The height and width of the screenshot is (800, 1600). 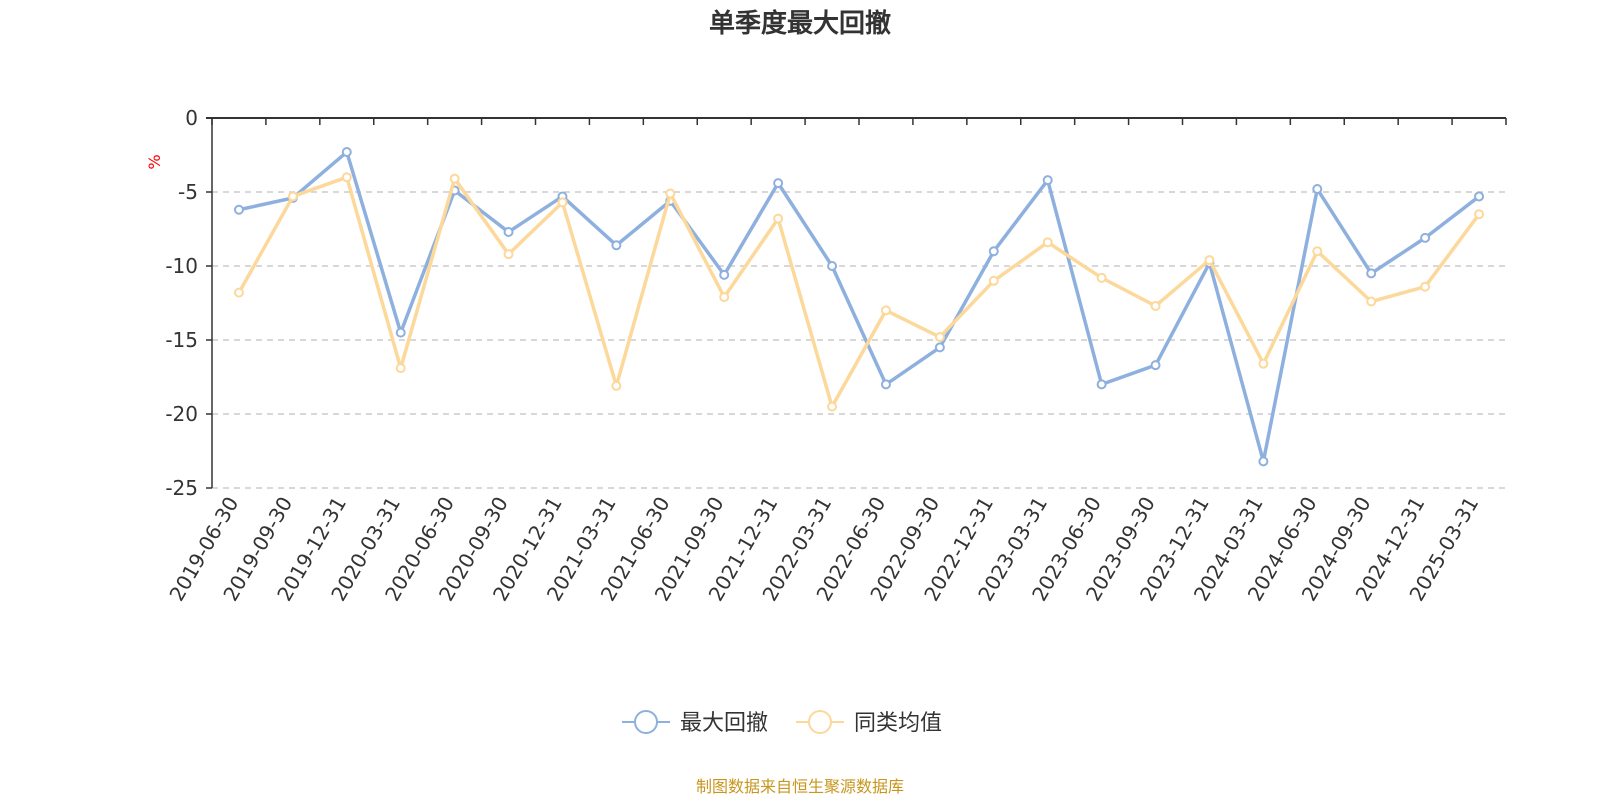 I want to click on y-tick-label: -20, so click(x=181, y=414).